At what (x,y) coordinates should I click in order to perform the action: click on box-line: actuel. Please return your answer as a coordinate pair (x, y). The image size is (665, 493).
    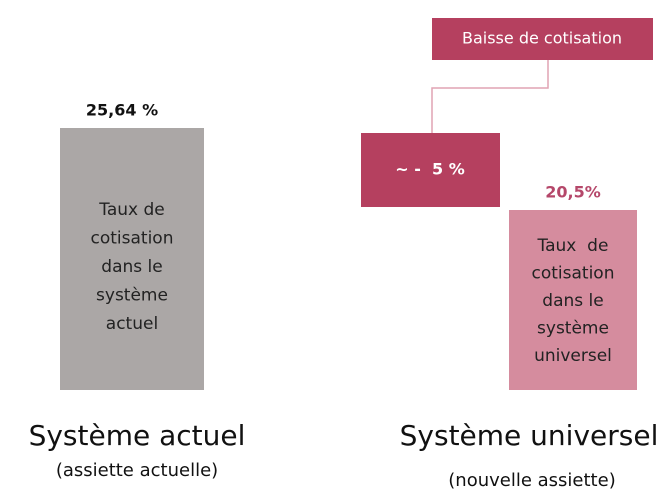
    Looking at the image, I should click on (132, 324).